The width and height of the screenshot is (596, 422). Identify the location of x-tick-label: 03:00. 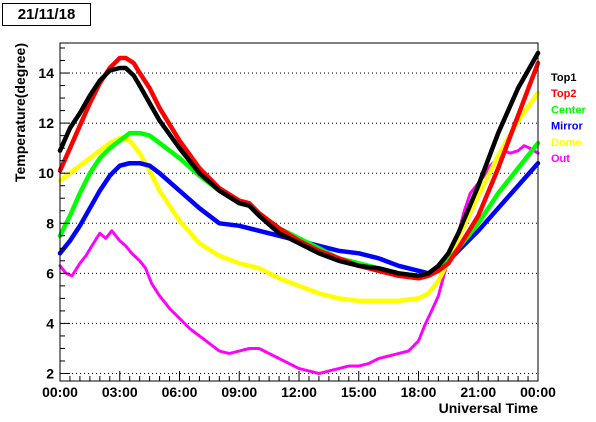
(120, 392).